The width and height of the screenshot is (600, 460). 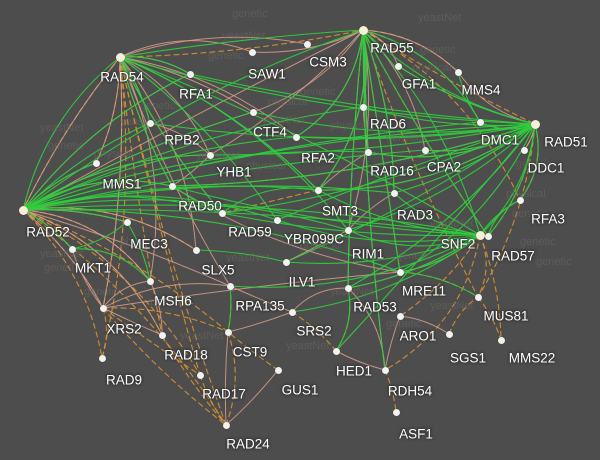 I want to click on node-cst9, so click(x=228, y=332).